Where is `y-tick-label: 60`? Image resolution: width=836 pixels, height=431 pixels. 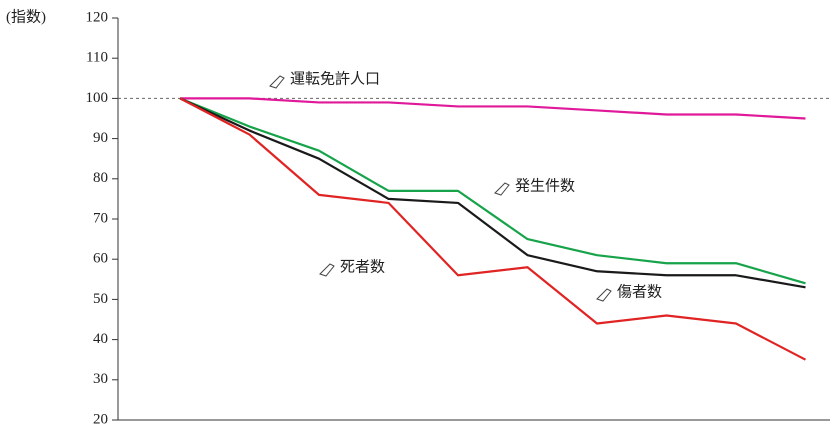
y-tick-label: 60 is located at coordinates (100, 259).